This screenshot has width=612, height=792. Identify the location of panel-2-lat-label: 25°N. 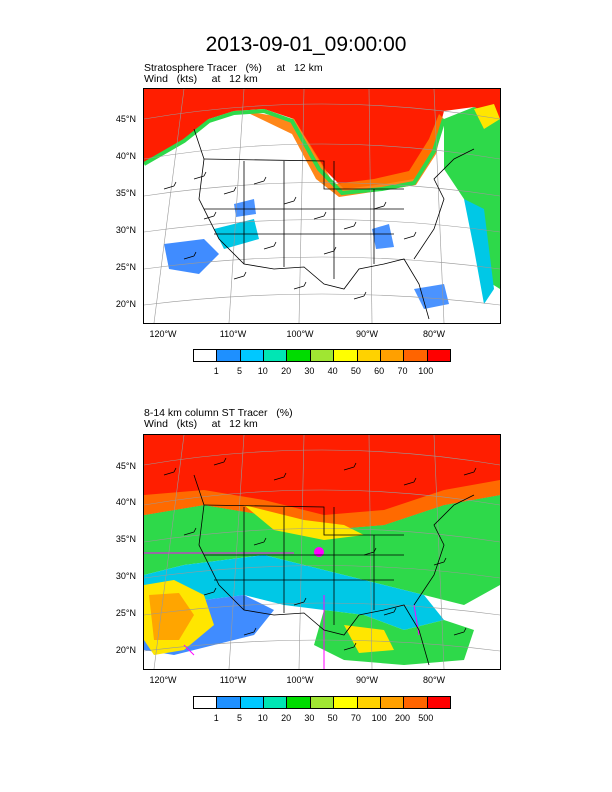
(125, 613).